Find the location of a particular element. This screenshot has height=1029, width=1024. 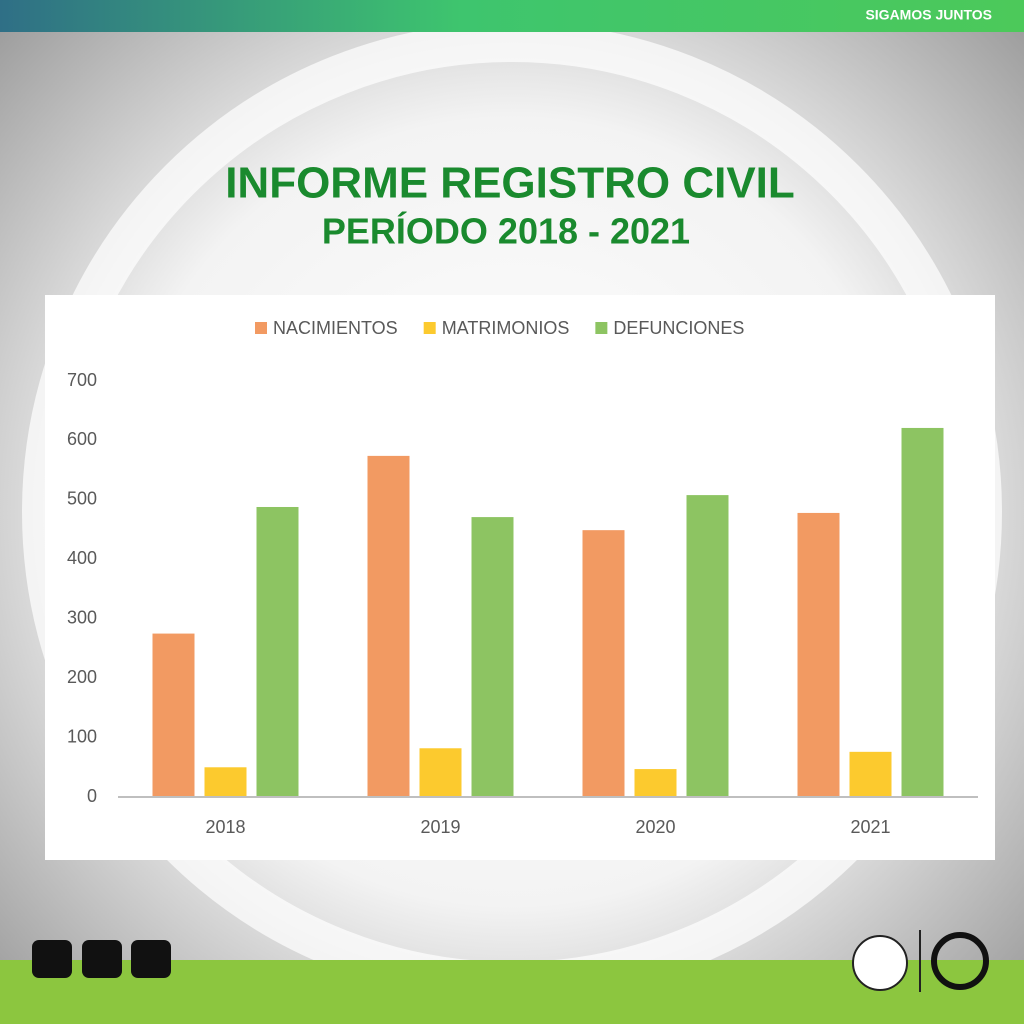

facebook-icon is located at coordinates (52, 959).